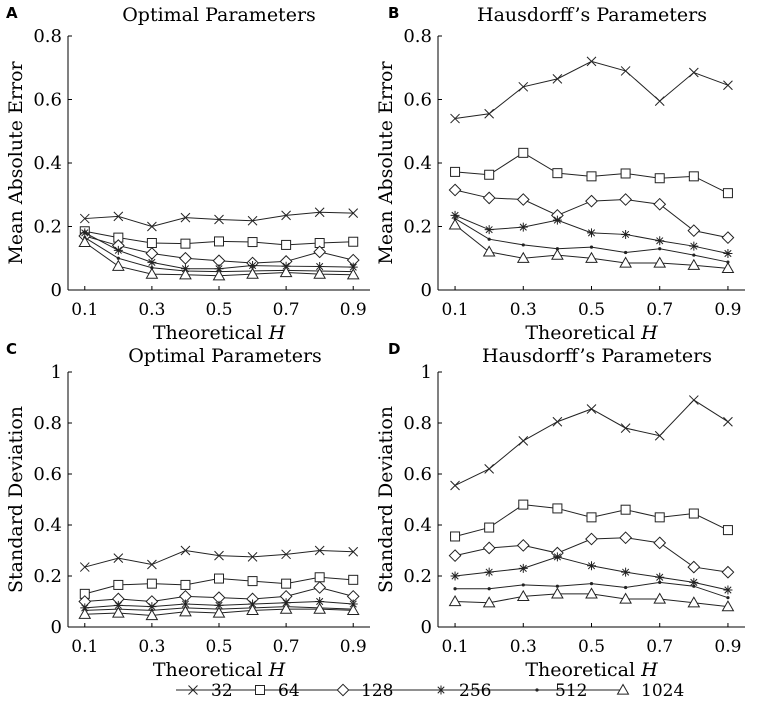 The height and width of the screenshot is (704, 765). What do you see at coordinates (417, 474) in the screenshot?
I see `panel-d-ytick-label: 0.6` at bounding box center [417, 474].